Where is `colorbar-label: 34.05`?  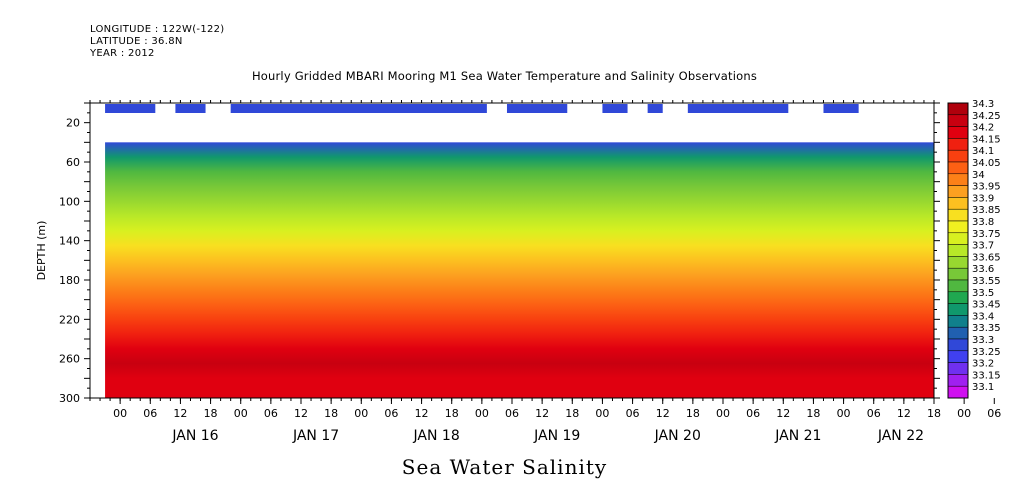
colorbar-label: 34.05 is located at coordinates (986, 163).